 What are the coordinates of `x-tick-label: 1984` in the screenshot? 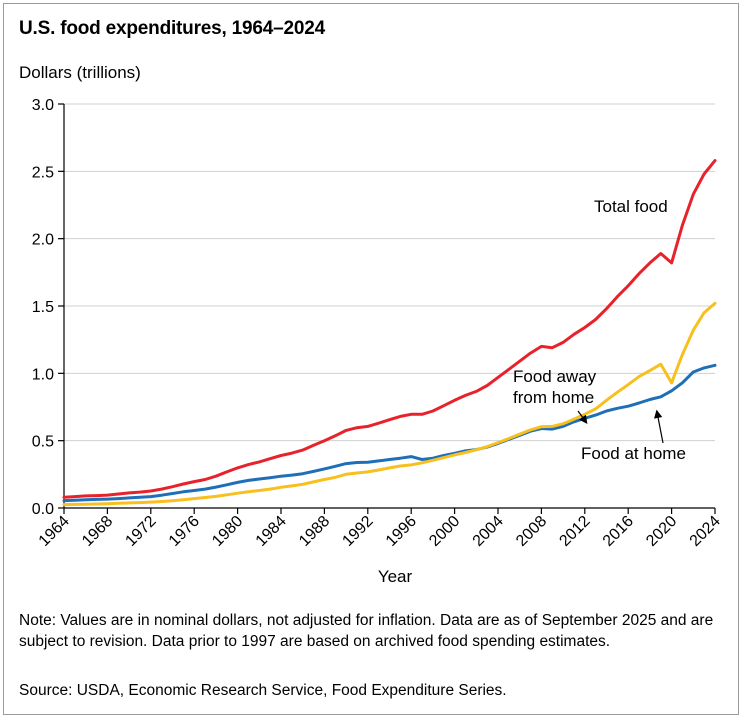 It's located at (271, 531).